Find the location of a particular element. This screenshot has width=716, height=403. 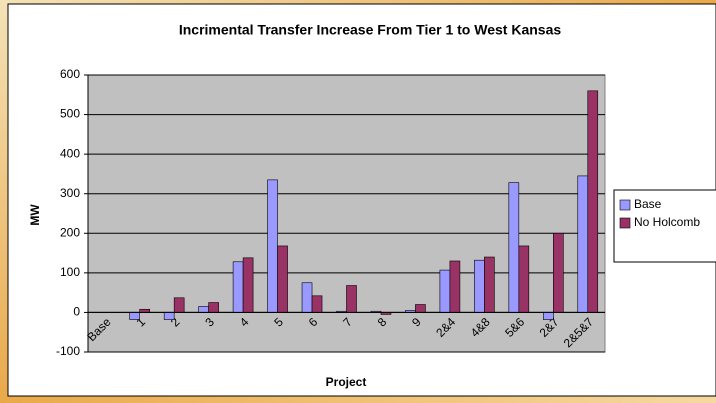

y-tick-label: 600 is located at coordinates (70, 74).